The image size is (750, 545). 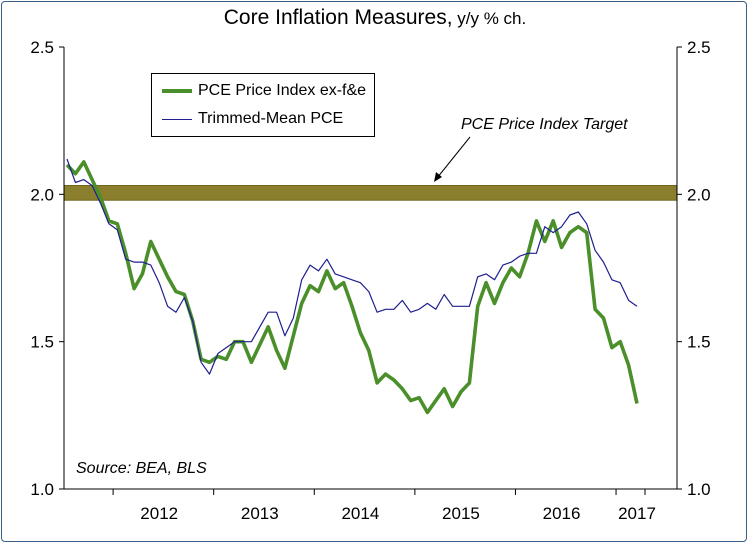 I want to click on target-arrow-head, so click(x=438, y=177).